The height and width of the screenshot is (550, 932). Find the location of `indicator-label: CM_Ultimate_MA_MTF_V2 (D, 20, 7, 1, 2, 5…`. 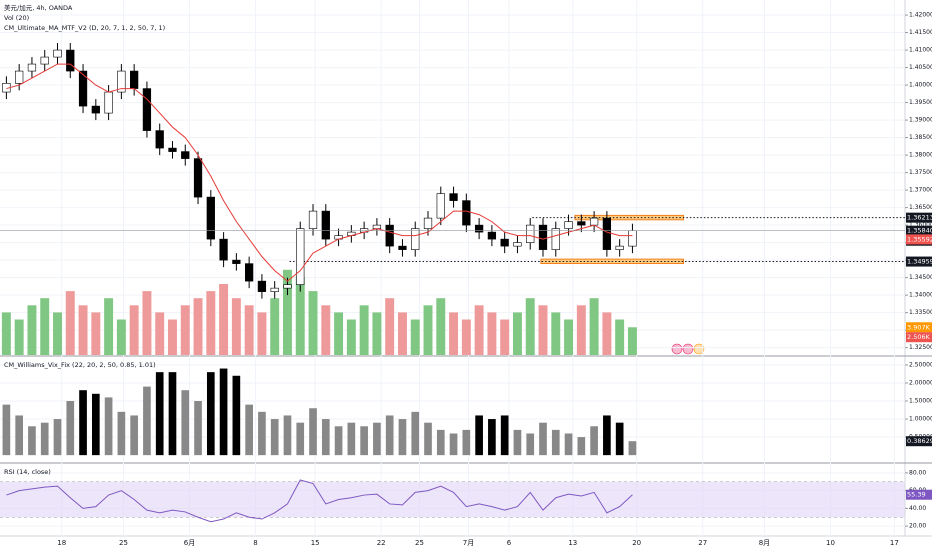

indicator-label: CM_Ultimate_MA_MTF_V2 (D, 20, 7, 1, 2, 5… is located at coordinates (84, 28).